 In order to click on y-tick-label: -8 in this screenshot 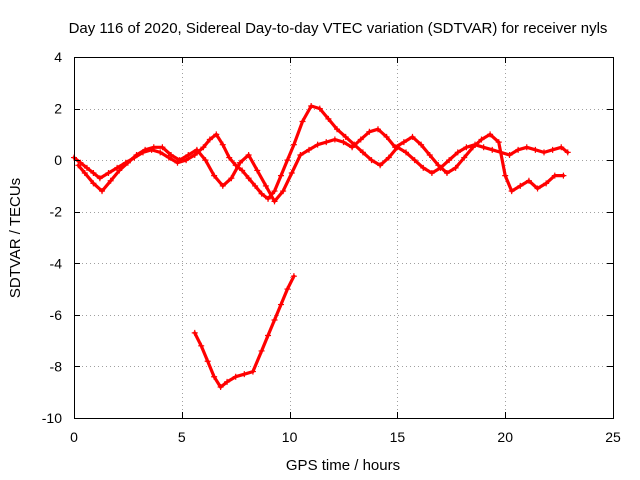, I will do `click(56, 366)`.